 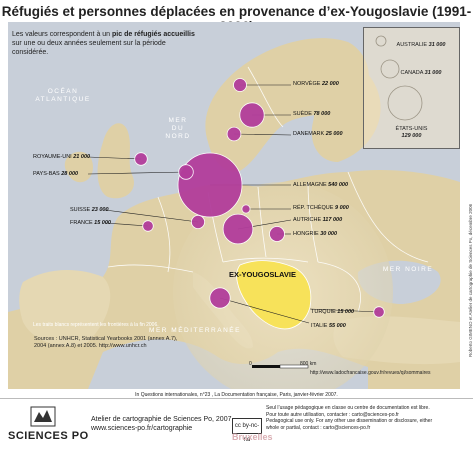 I want to click on legend-canada: CANADA 31 000, so click(x=421, y=73).